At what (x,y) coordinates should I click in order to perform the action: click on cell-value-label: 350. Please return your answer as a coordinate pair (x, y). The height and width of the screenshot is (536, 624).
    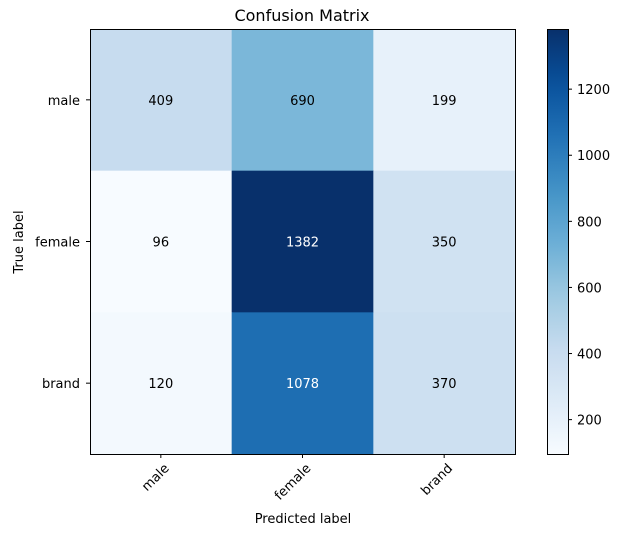
    Looking at the image, I should click on (444, 243).